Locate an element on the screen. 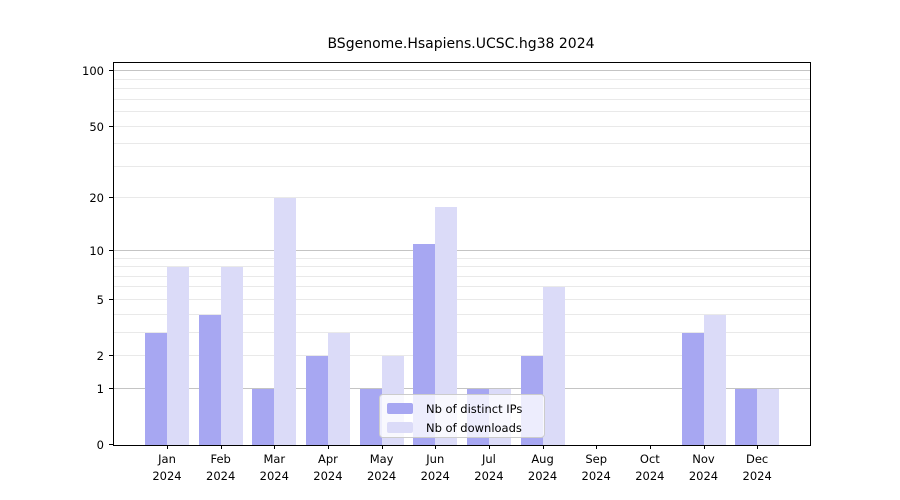 Image resolution: width=900 pixels, height=500 pixels. chart-title: BSgenome.Hsapiens.UCSC.hg38 2024 is located at coordinates (461, 44).